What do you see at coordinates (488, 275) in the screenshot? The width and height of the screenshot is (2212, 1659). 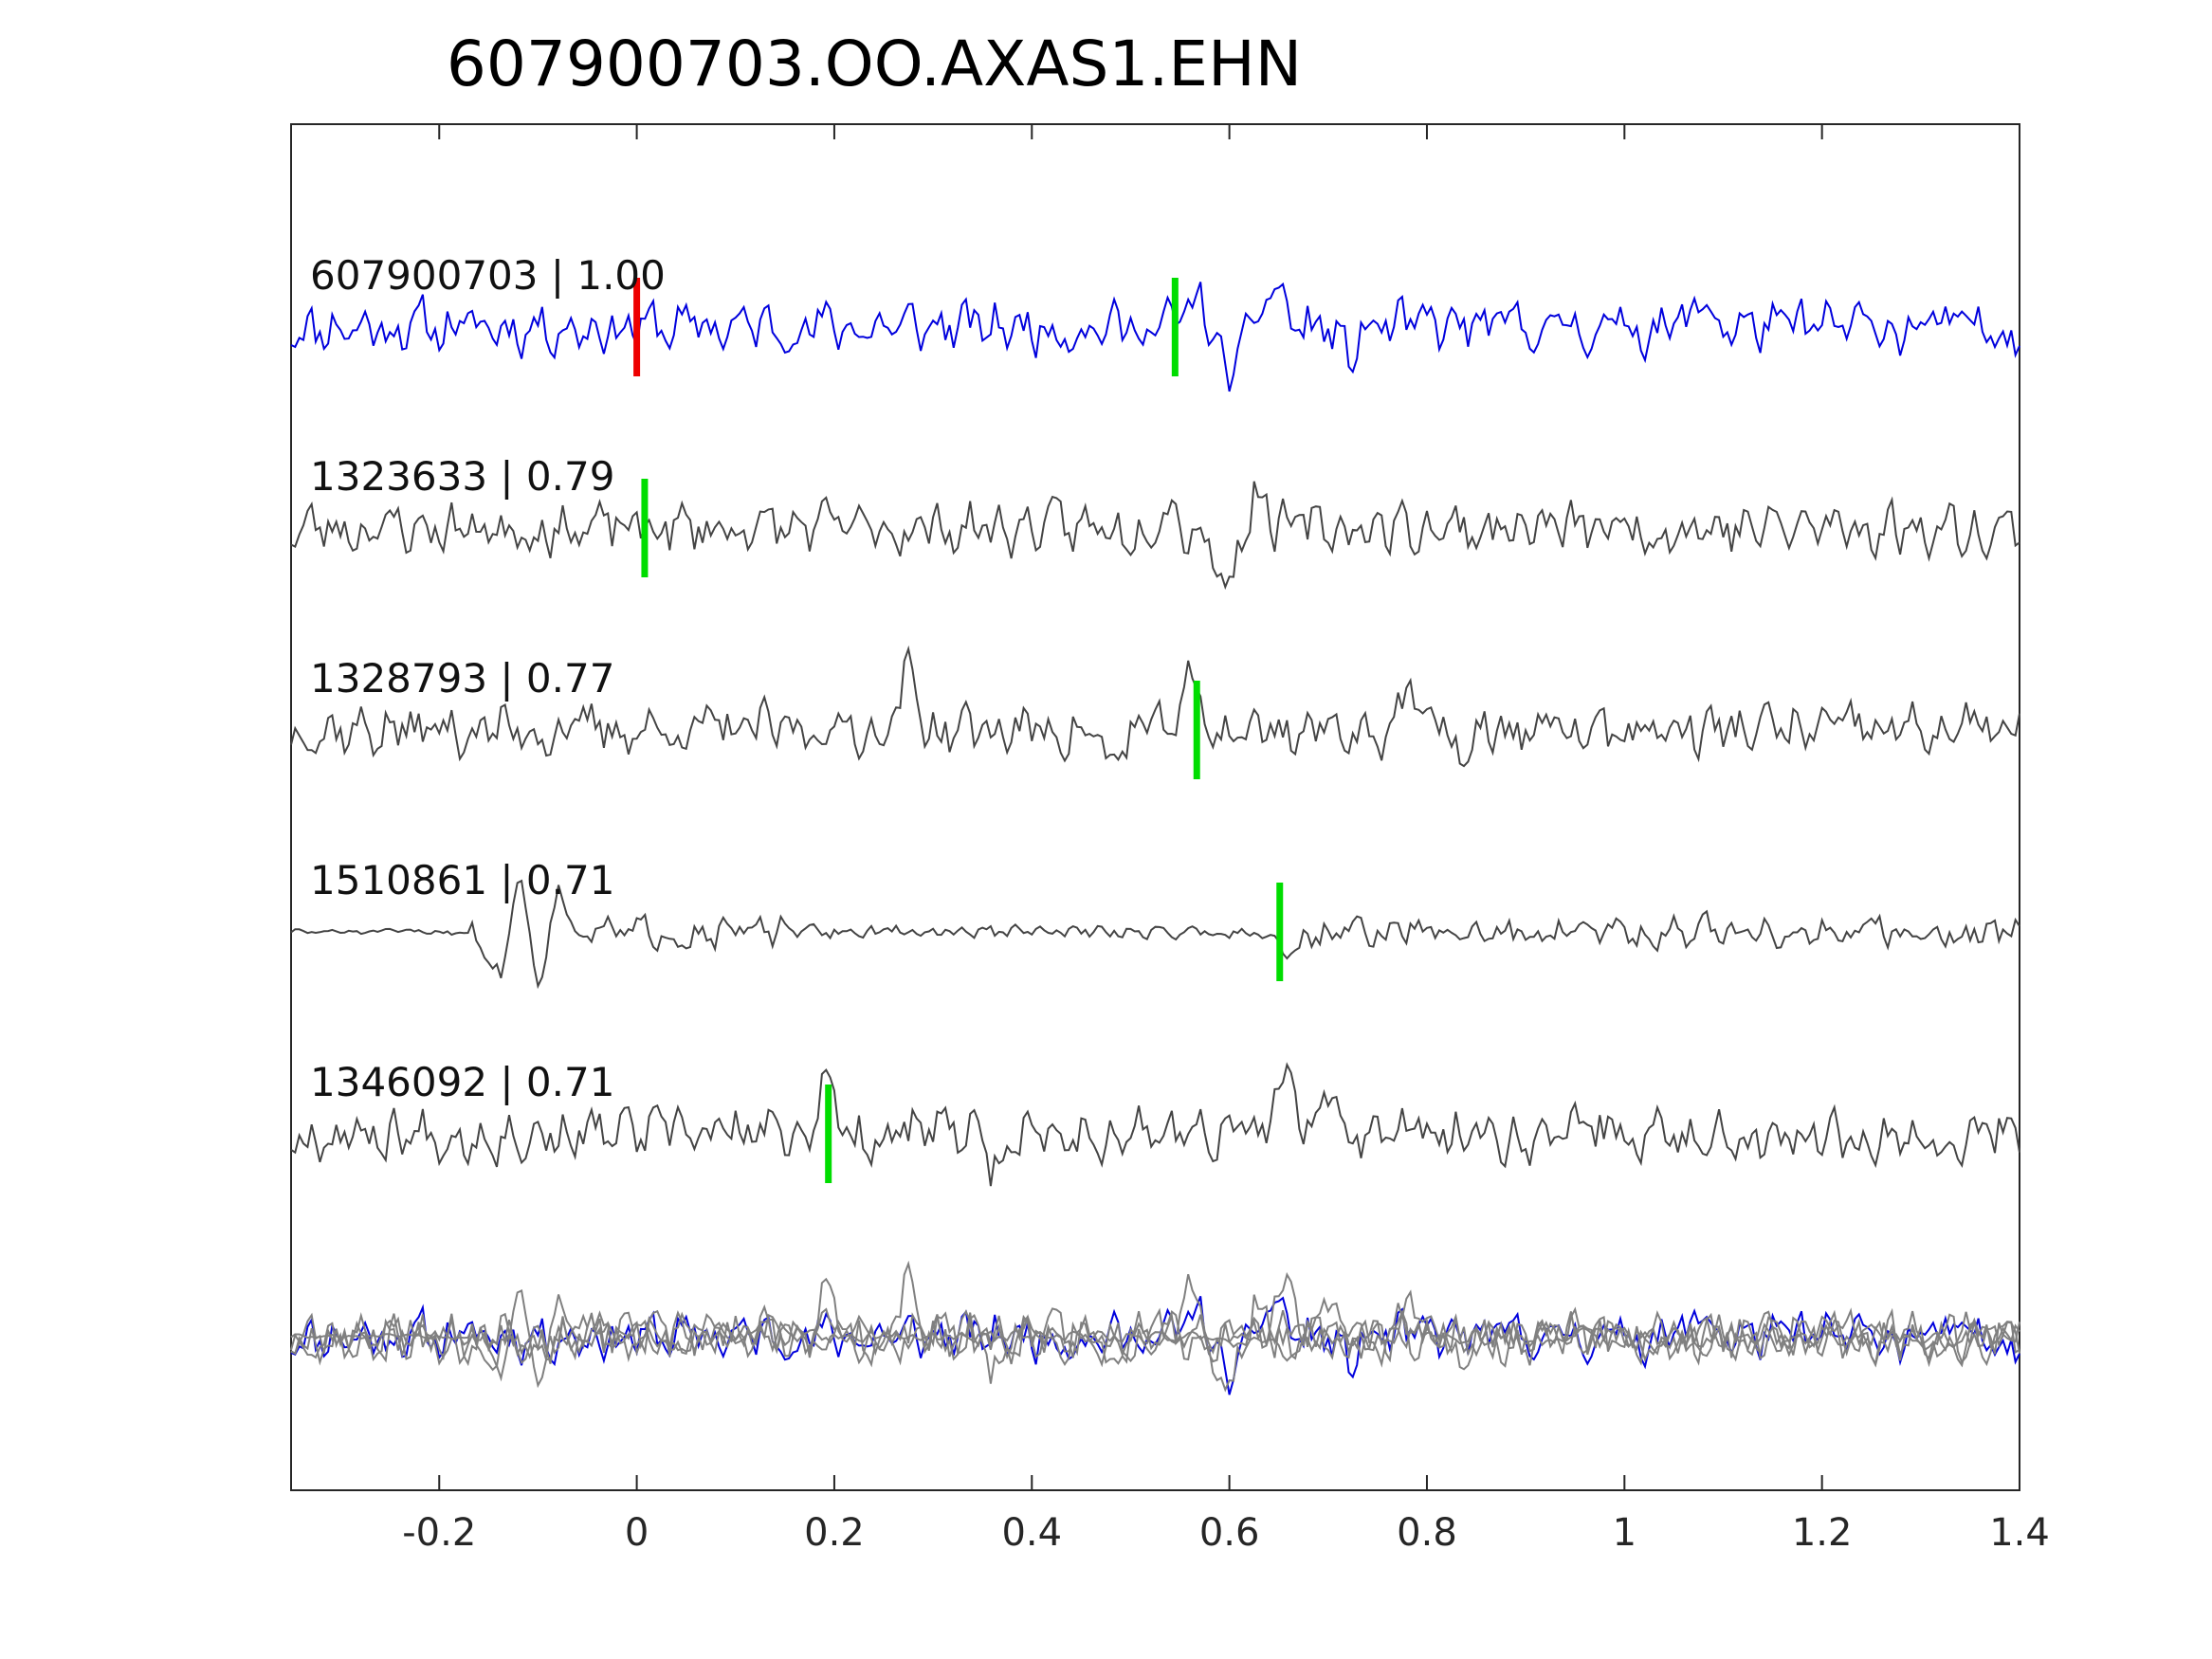 I see `trace-label-607900703: 607900703 | 1.00` at bounding box center [488, 275].